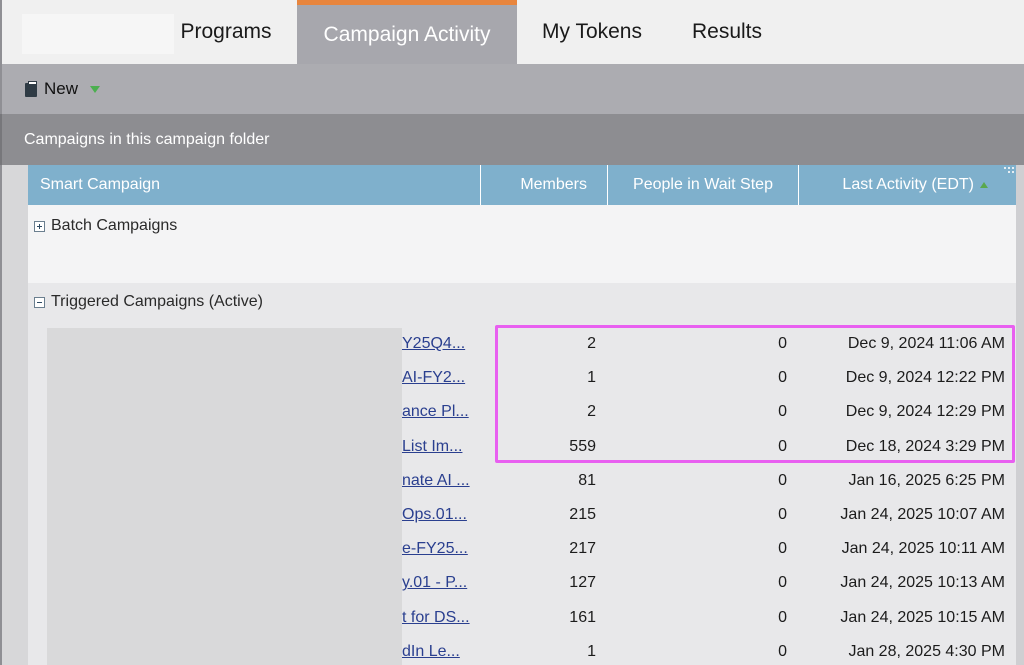  I want to click on members-cell: 217, so click(582, 549).